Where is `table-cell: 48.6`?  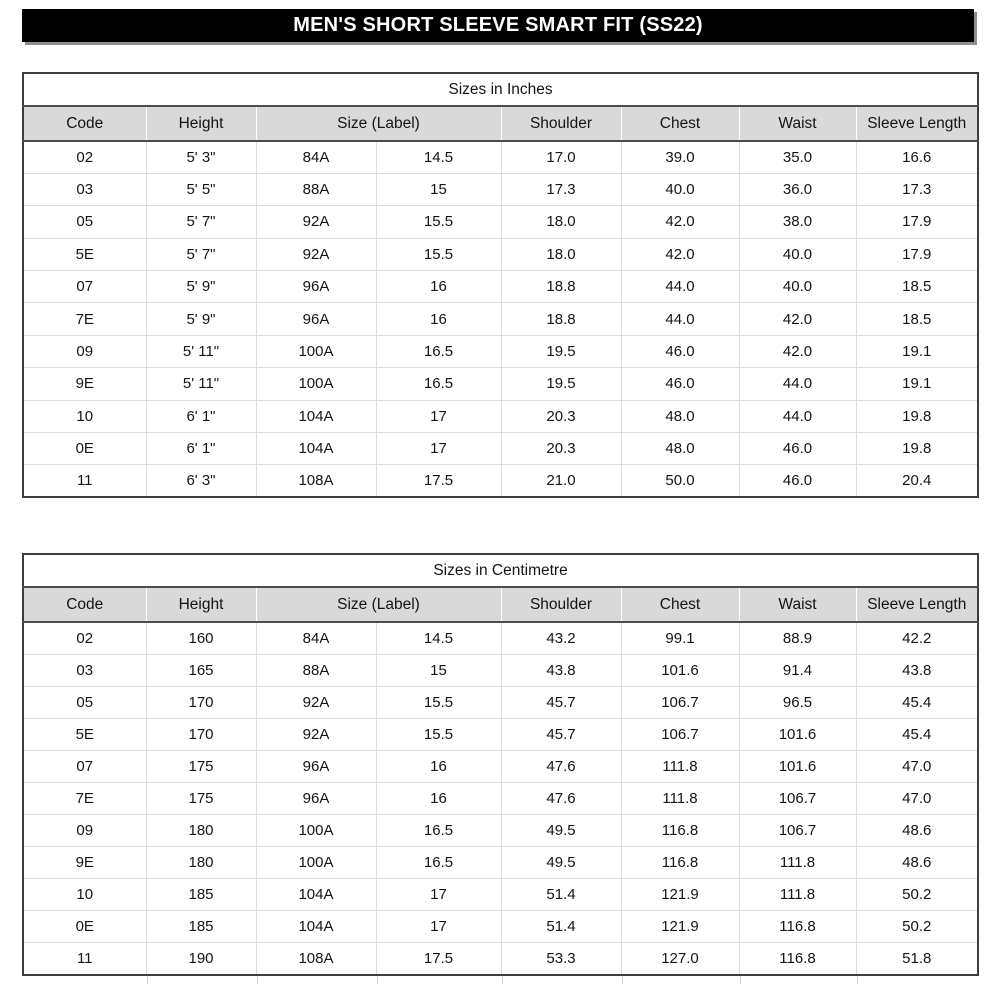 table-cell: 48.6 is located at coordinates (917, 862).